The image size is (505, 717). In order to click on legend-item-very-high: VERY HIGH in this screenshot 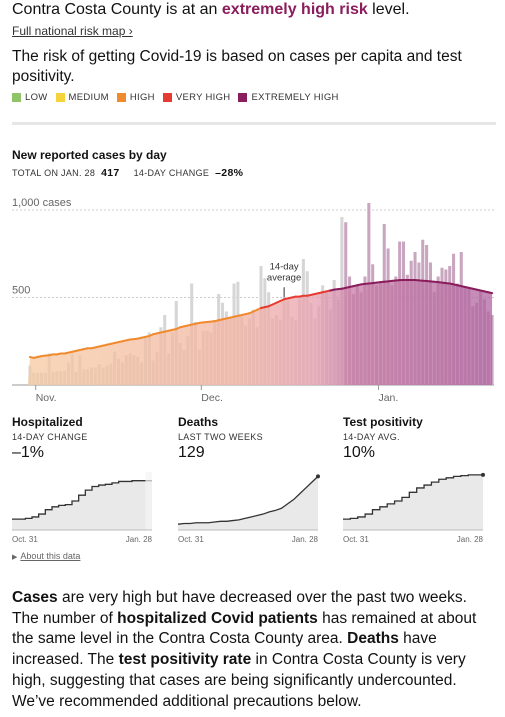, I will do `click(196, 97)`.